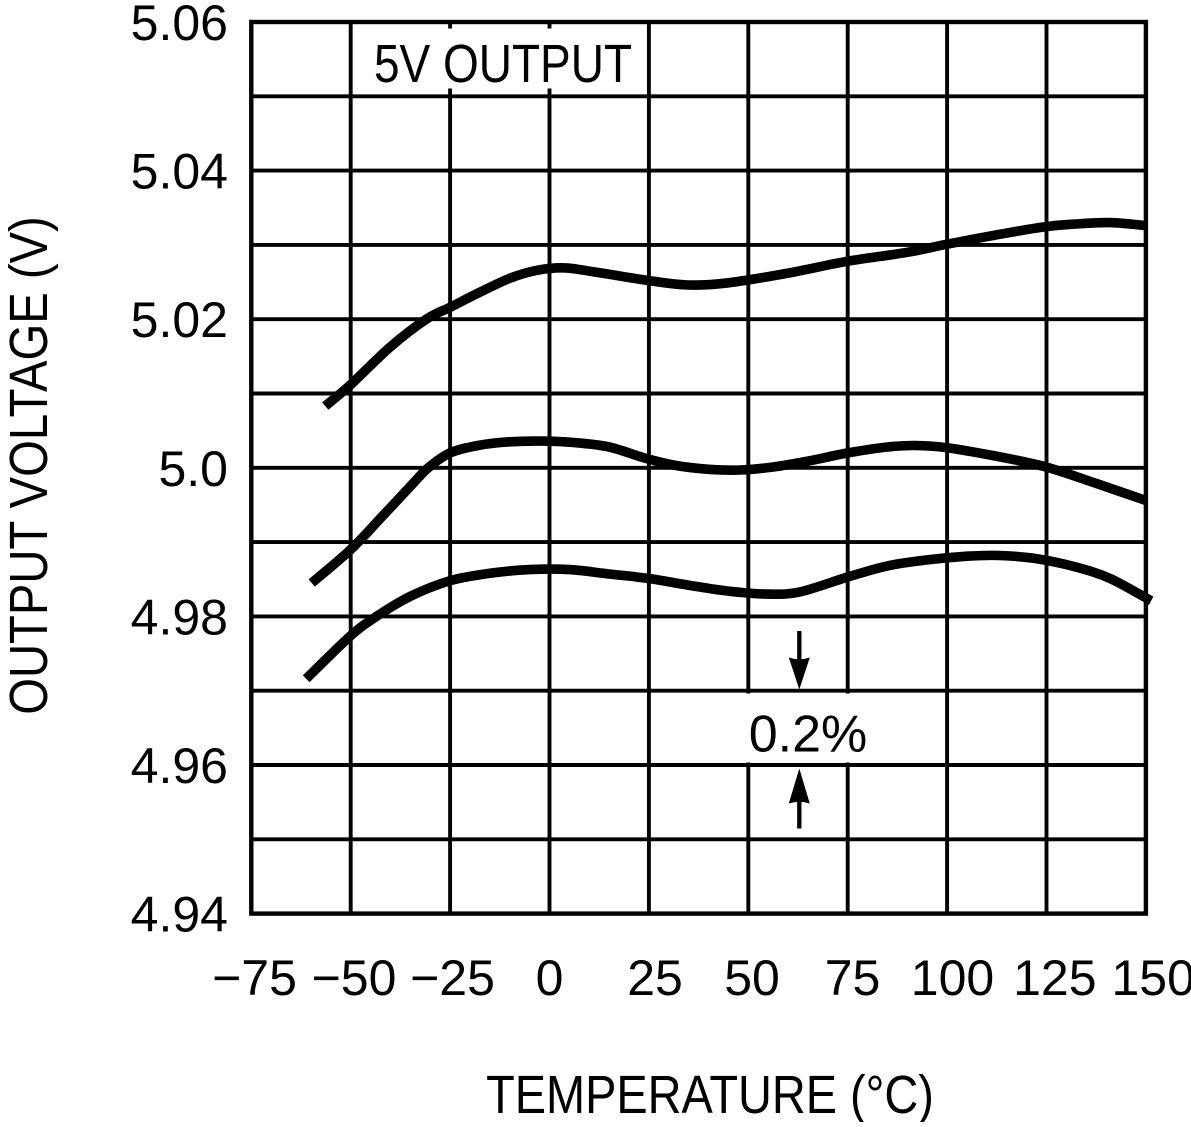 Image resolution: width=1191 pixels, height=1127 pixels. I want to click on svg-text: 100, so click(952, 978).